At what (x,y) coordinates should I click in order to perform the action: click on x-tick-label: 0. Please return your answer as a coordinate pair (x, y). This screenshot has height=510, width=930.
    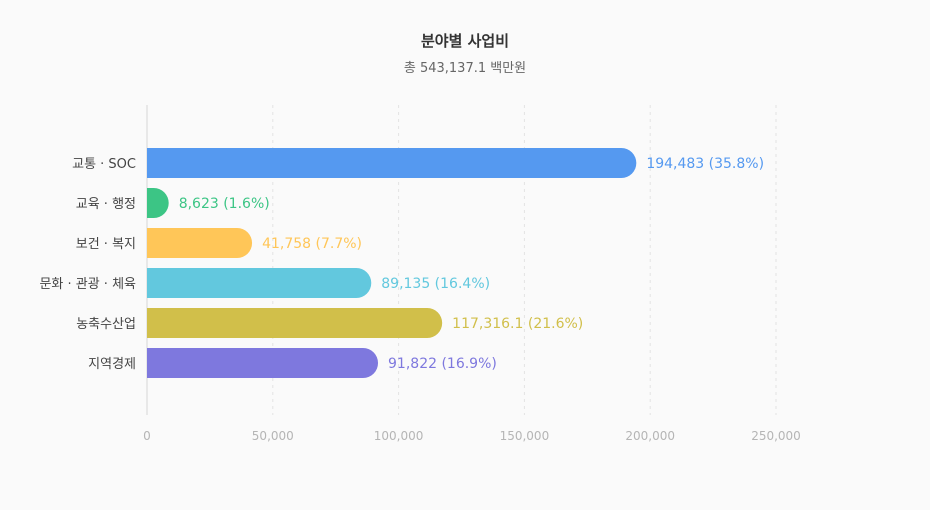
    Looking at the image, I should click on (147, 436).